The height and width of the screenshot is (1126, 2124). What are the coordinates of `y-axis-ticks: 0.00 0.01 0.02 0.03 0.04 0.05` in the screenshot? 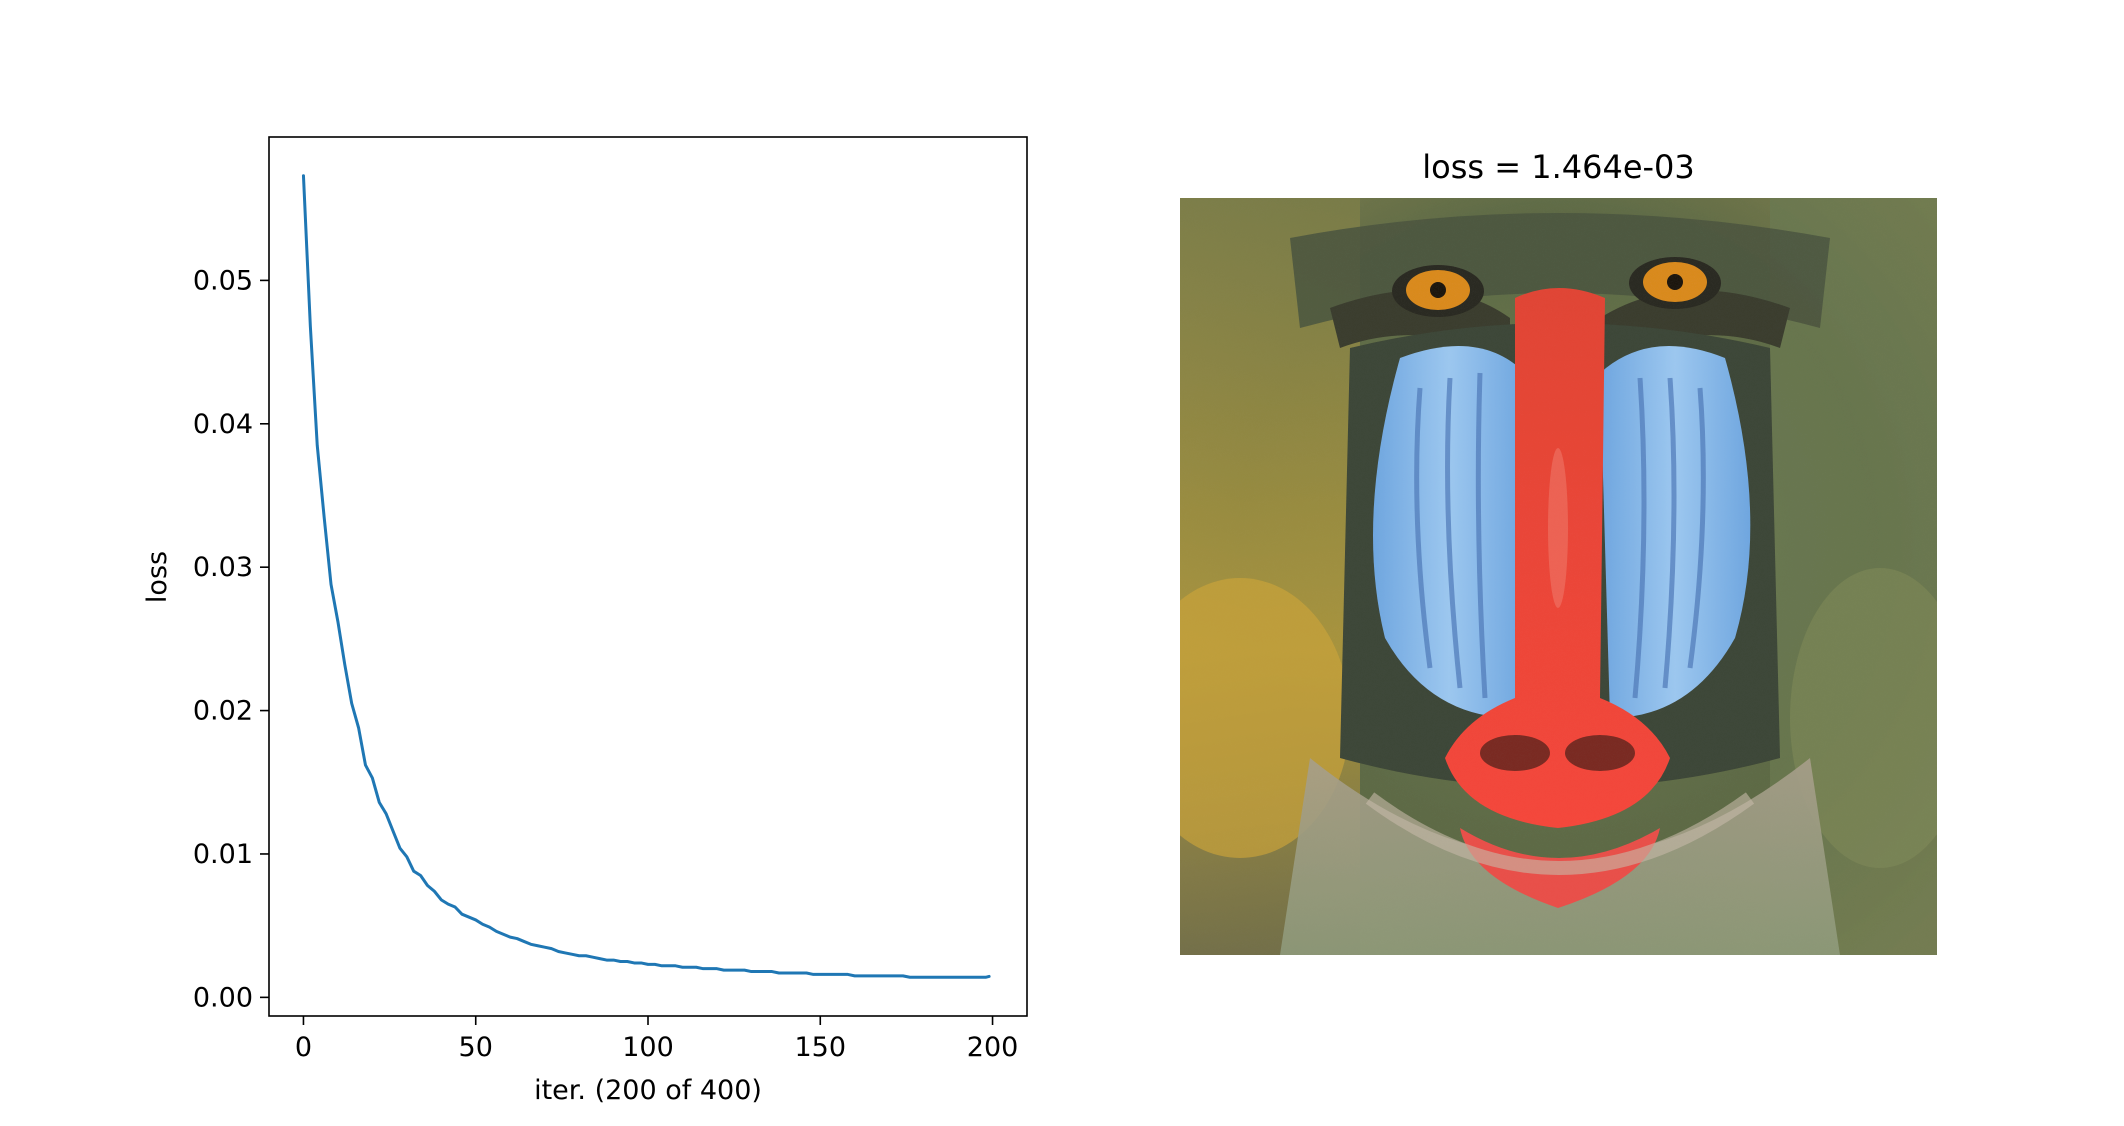 It's located at (231, 639).